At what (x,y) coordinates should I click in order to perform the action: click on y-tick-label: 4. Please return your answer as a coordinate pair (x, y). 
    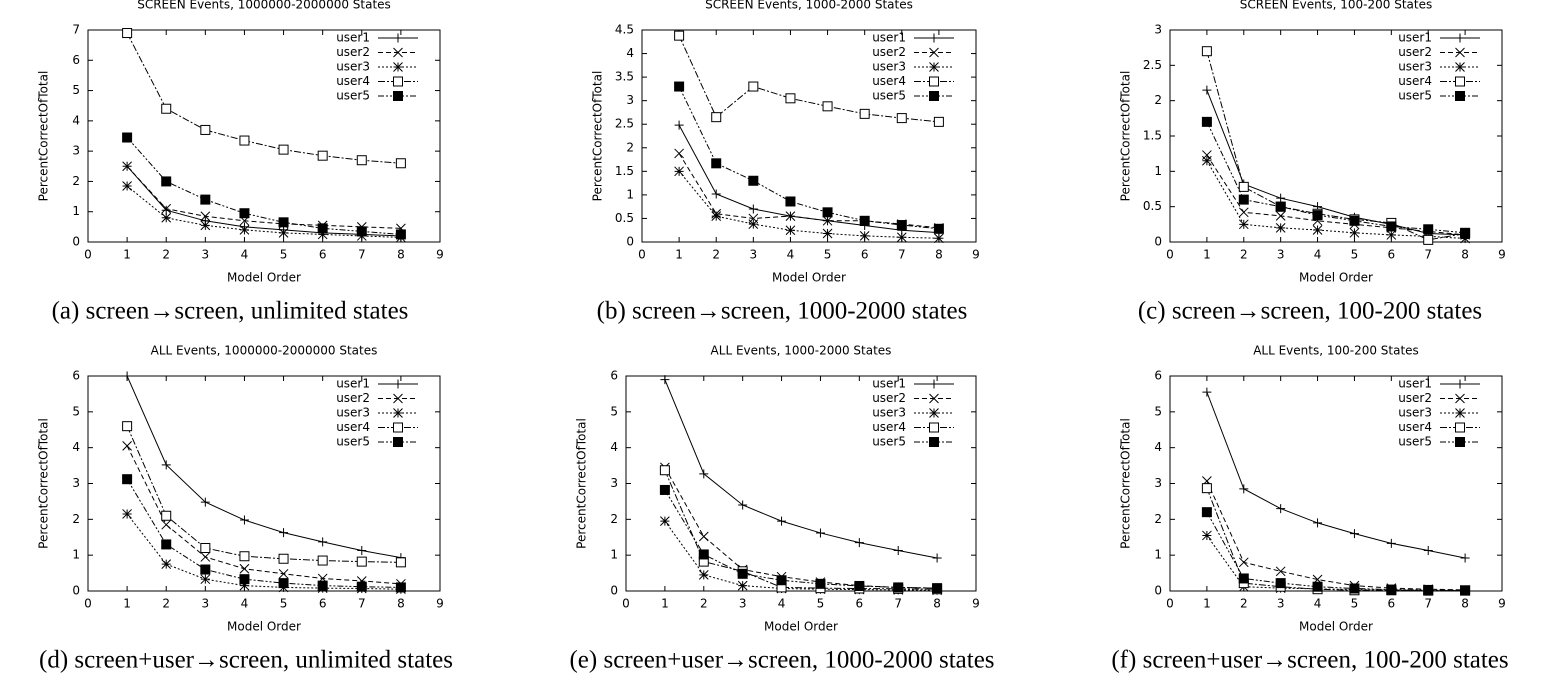
    Looking at the image, I should click on (76, 447).